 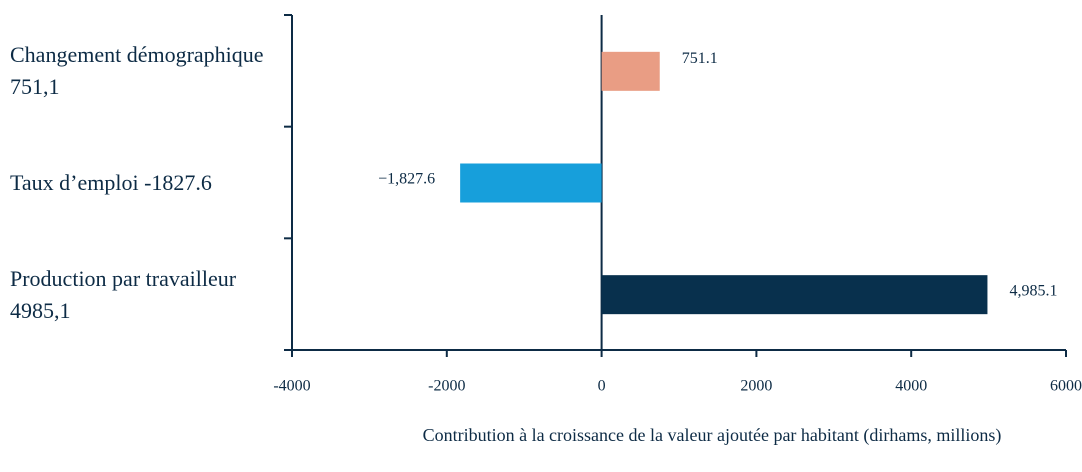 What do you see at coordinates (291, 386) in the screenshot?
I see `x-tick-label: -4000` at bounding box center [291, 386].